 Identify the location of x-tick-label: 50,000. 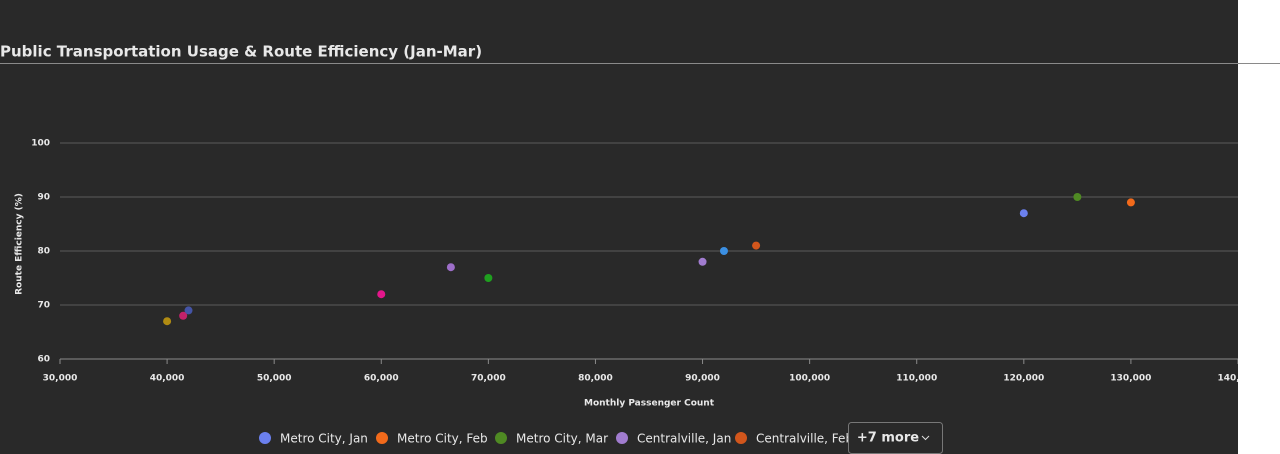
(274, 379).